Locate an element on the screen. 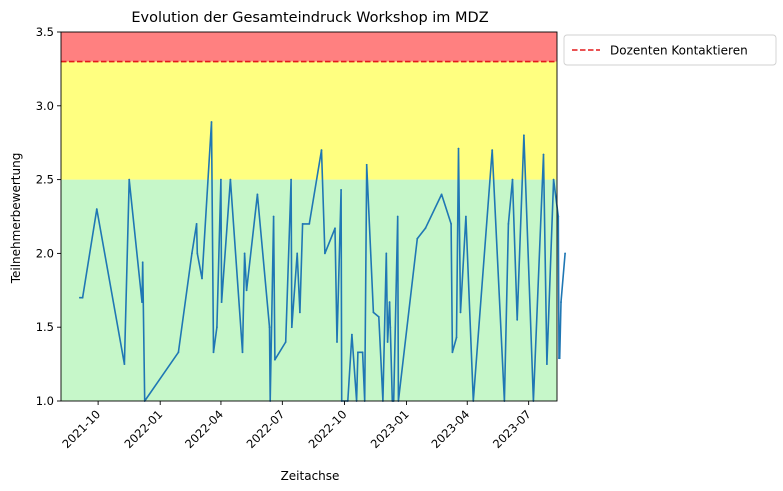 This screenshot has width=783, height=491. legend-label-dozenten-kontaktieren: Dozenten Kontaktieren is located at coordinates (679, 51).